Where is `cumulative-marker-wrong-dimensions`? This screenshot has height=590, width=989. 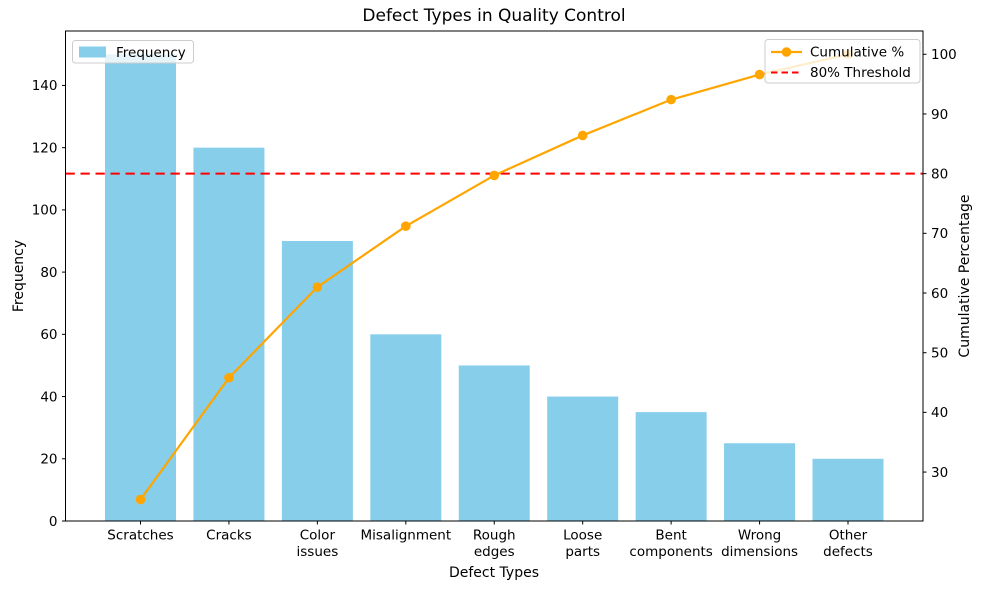 cumulative-marker-wrong-dimensions is located at coordinates (759, 74).